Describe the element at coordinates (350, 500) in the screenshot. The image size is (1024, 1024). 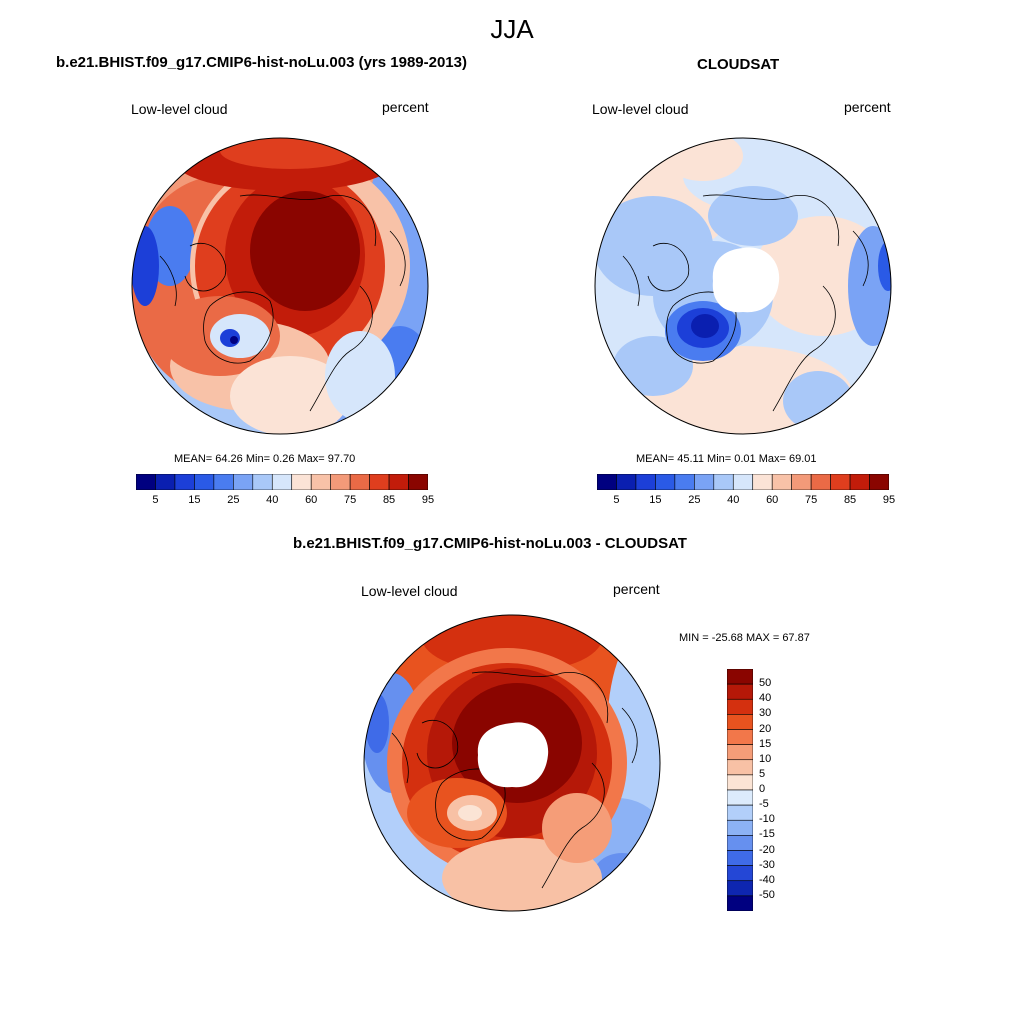
I see `panel-1-colorbar-tick-label: 75` at that location.